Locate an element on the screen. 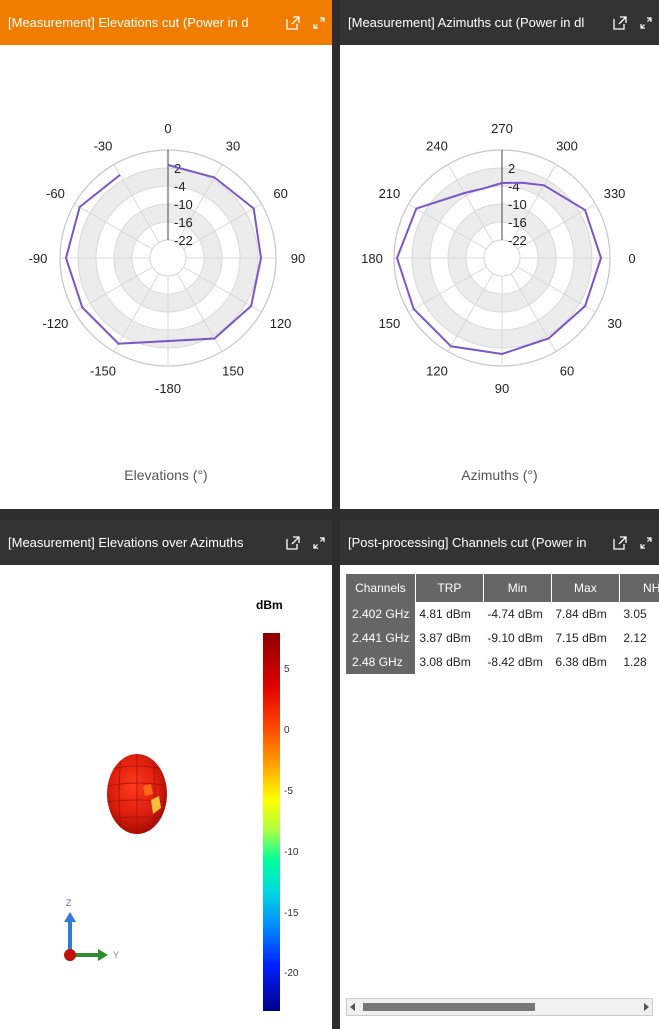  colorbar-unit: dBm is located at coordinates (269, 605).